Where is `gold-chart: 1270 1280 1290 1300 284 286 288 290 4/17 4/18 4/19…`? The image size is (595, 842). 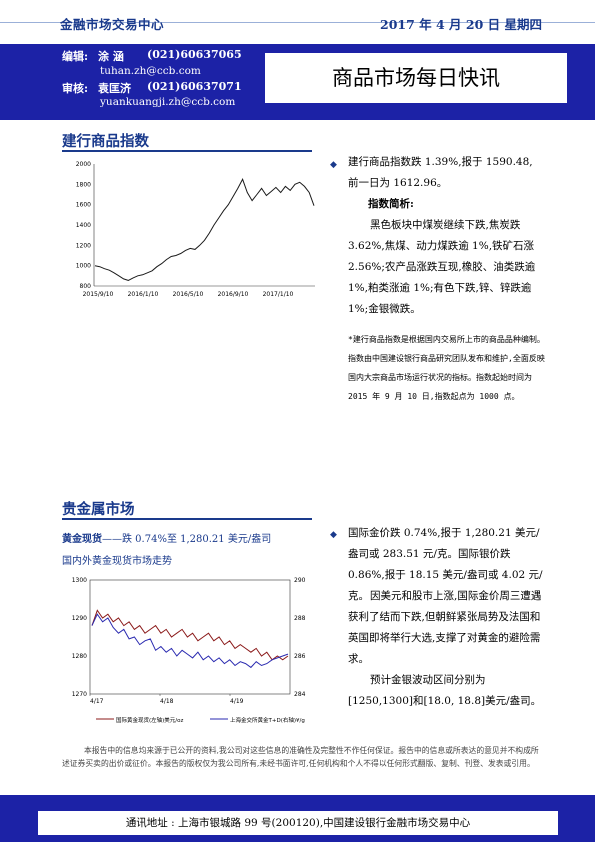 gold-chart: 1270 1280 1290 1300 284 286 288 290 4/17 4/18 4/19… is located at coordinates (189, 650).